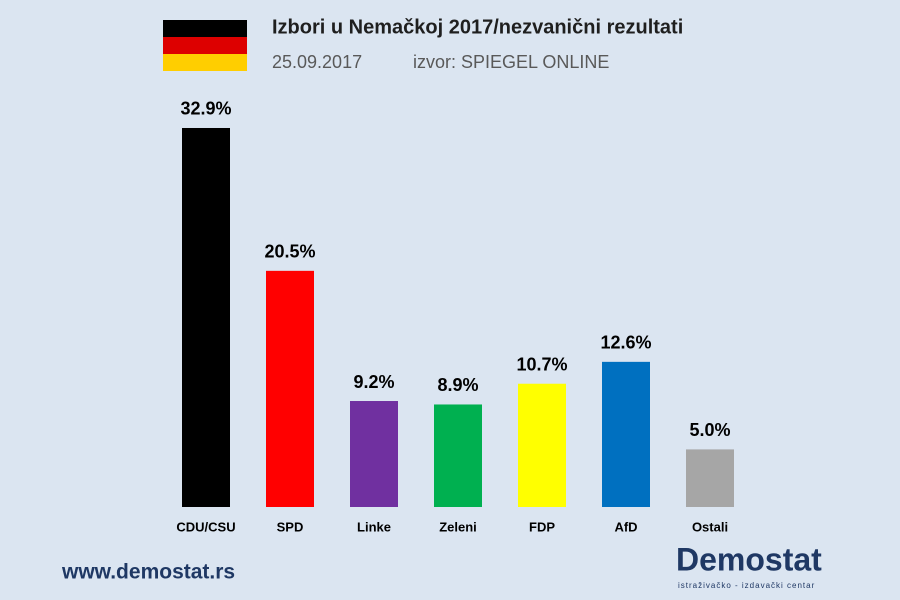 This screenshot has height=600, width=900. Describe the element at coordinates (709, 430) in the screenshot. I see `value-label: 5.0%` at that location.